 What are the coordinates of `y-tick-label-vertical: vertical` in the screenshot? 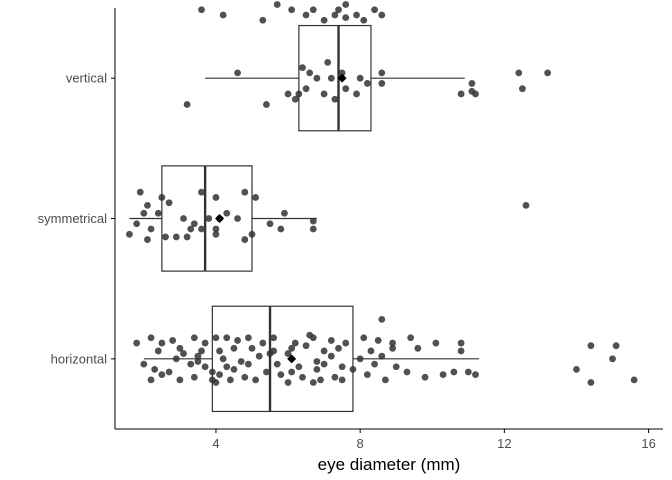 It's located at (86, 78).